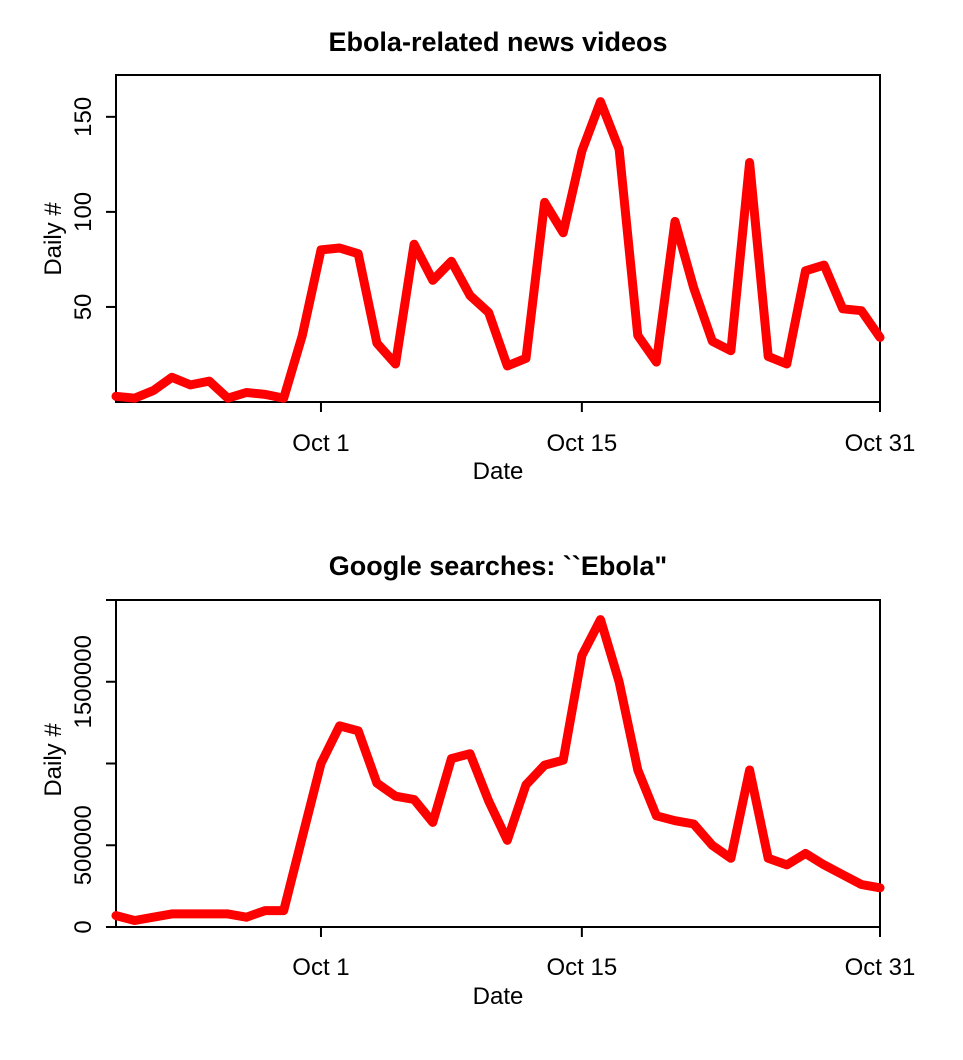 This screenshot has height=1060, width=963. What do you see at coordinates (83, 845) in the screenshot?
I see `y-tick-label: 500000` at bounding box center [83, 845].